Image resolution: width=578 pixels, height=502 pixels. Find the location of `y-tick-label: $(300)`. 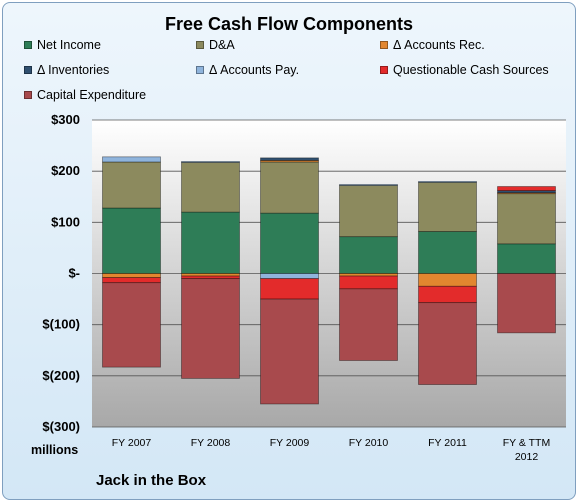

y-tick-label: $(300) is located at coordinates (61, 426).